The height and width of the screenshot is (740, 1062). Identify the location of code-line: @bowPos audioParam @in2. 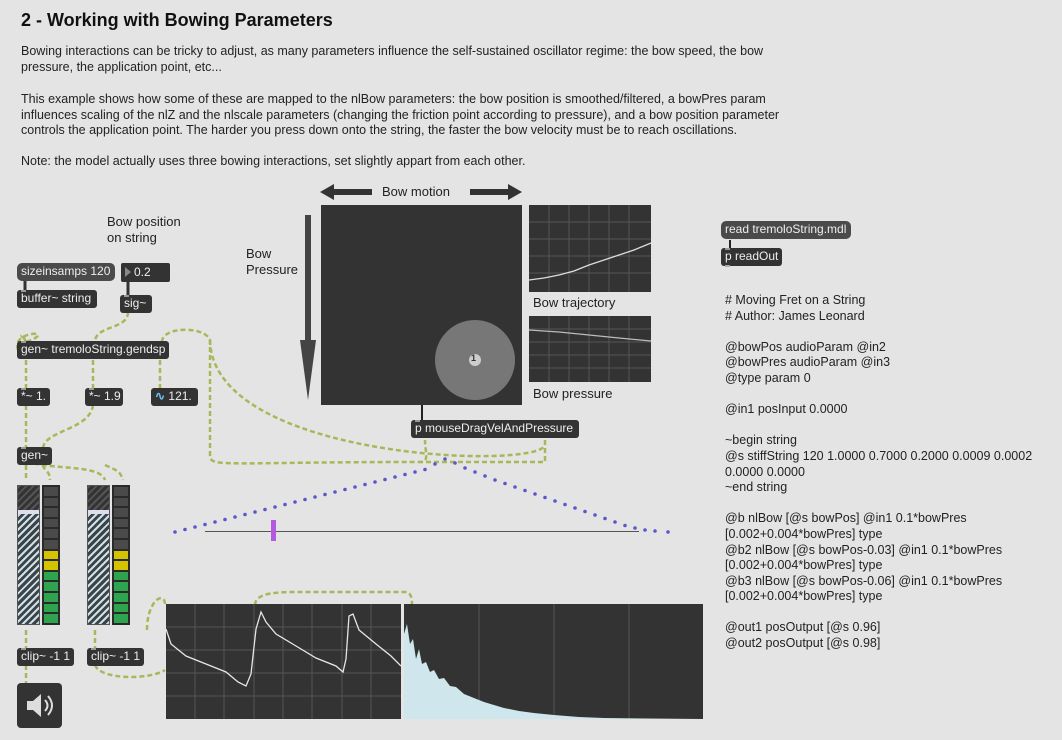
(805, 346).